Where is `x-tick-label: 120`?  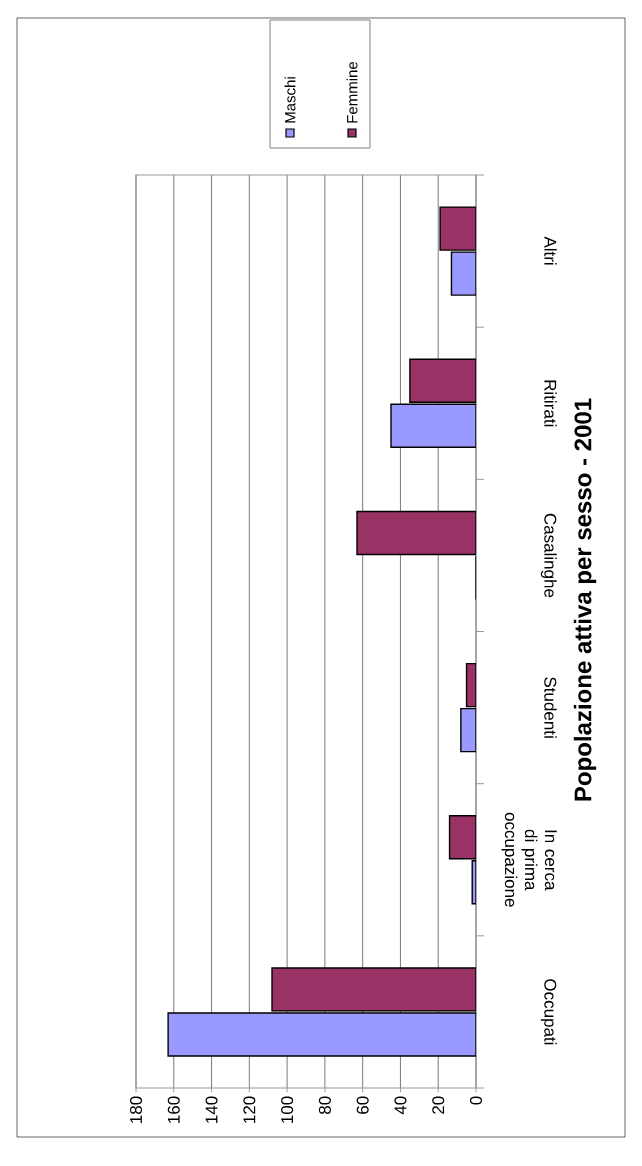 x-tick-label: 120 is located at coordinates (249, 1109).